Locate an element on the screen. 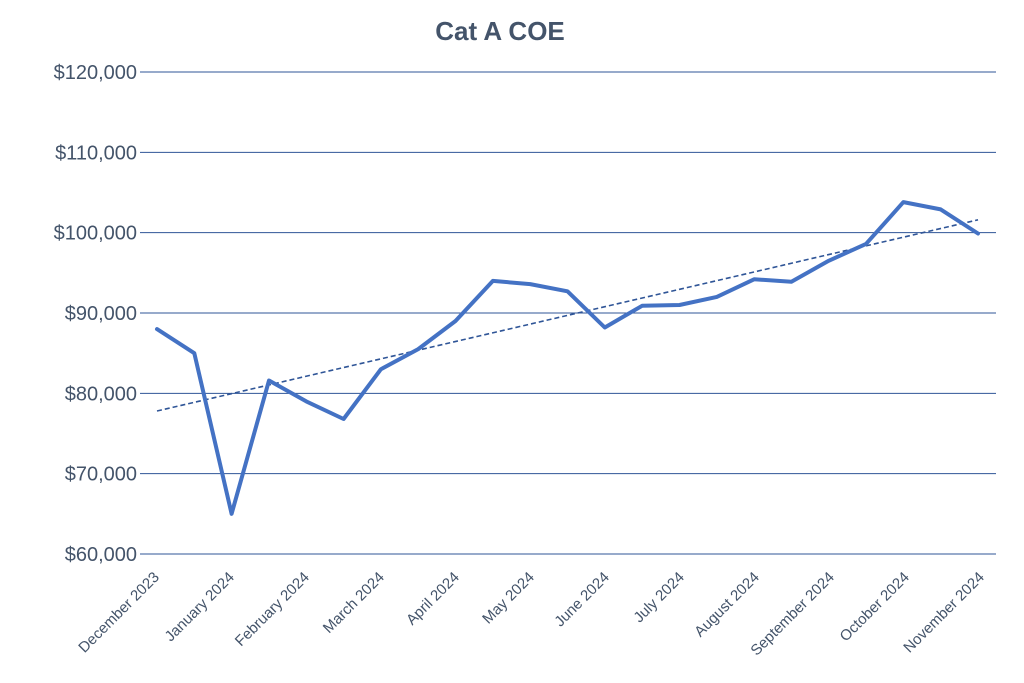 The image size is (1024, 683). chart-title: Cat A COE is located at coordinates (500, 31).